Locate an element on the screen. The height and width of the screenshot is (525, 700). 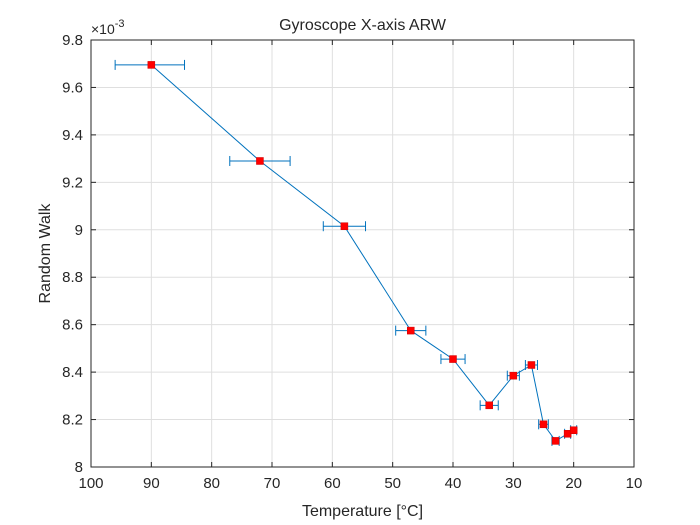
x-tick-label: 70 is located at coordinates (272, 483).